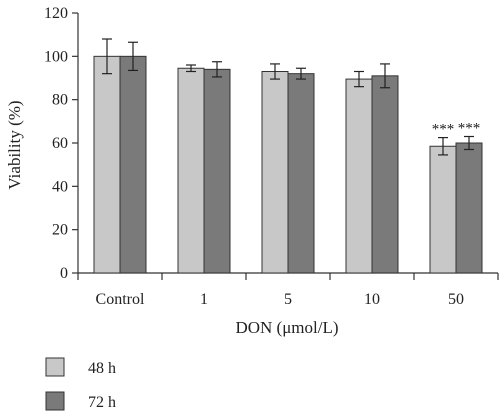 The image size is (500, 413). I want to click on x-tick-label: 50, so click(456, 299).